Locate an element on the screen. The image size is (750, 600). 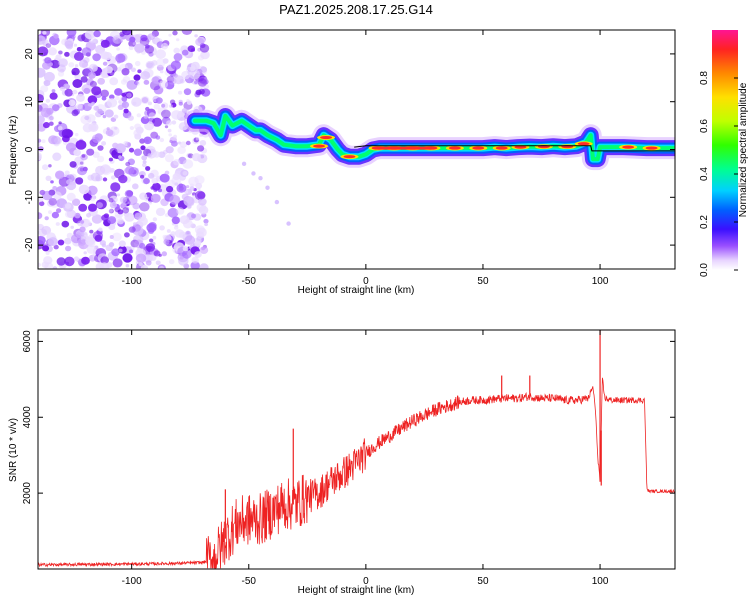
y-tick-label: 6000 is located at coordinates (27, 341).